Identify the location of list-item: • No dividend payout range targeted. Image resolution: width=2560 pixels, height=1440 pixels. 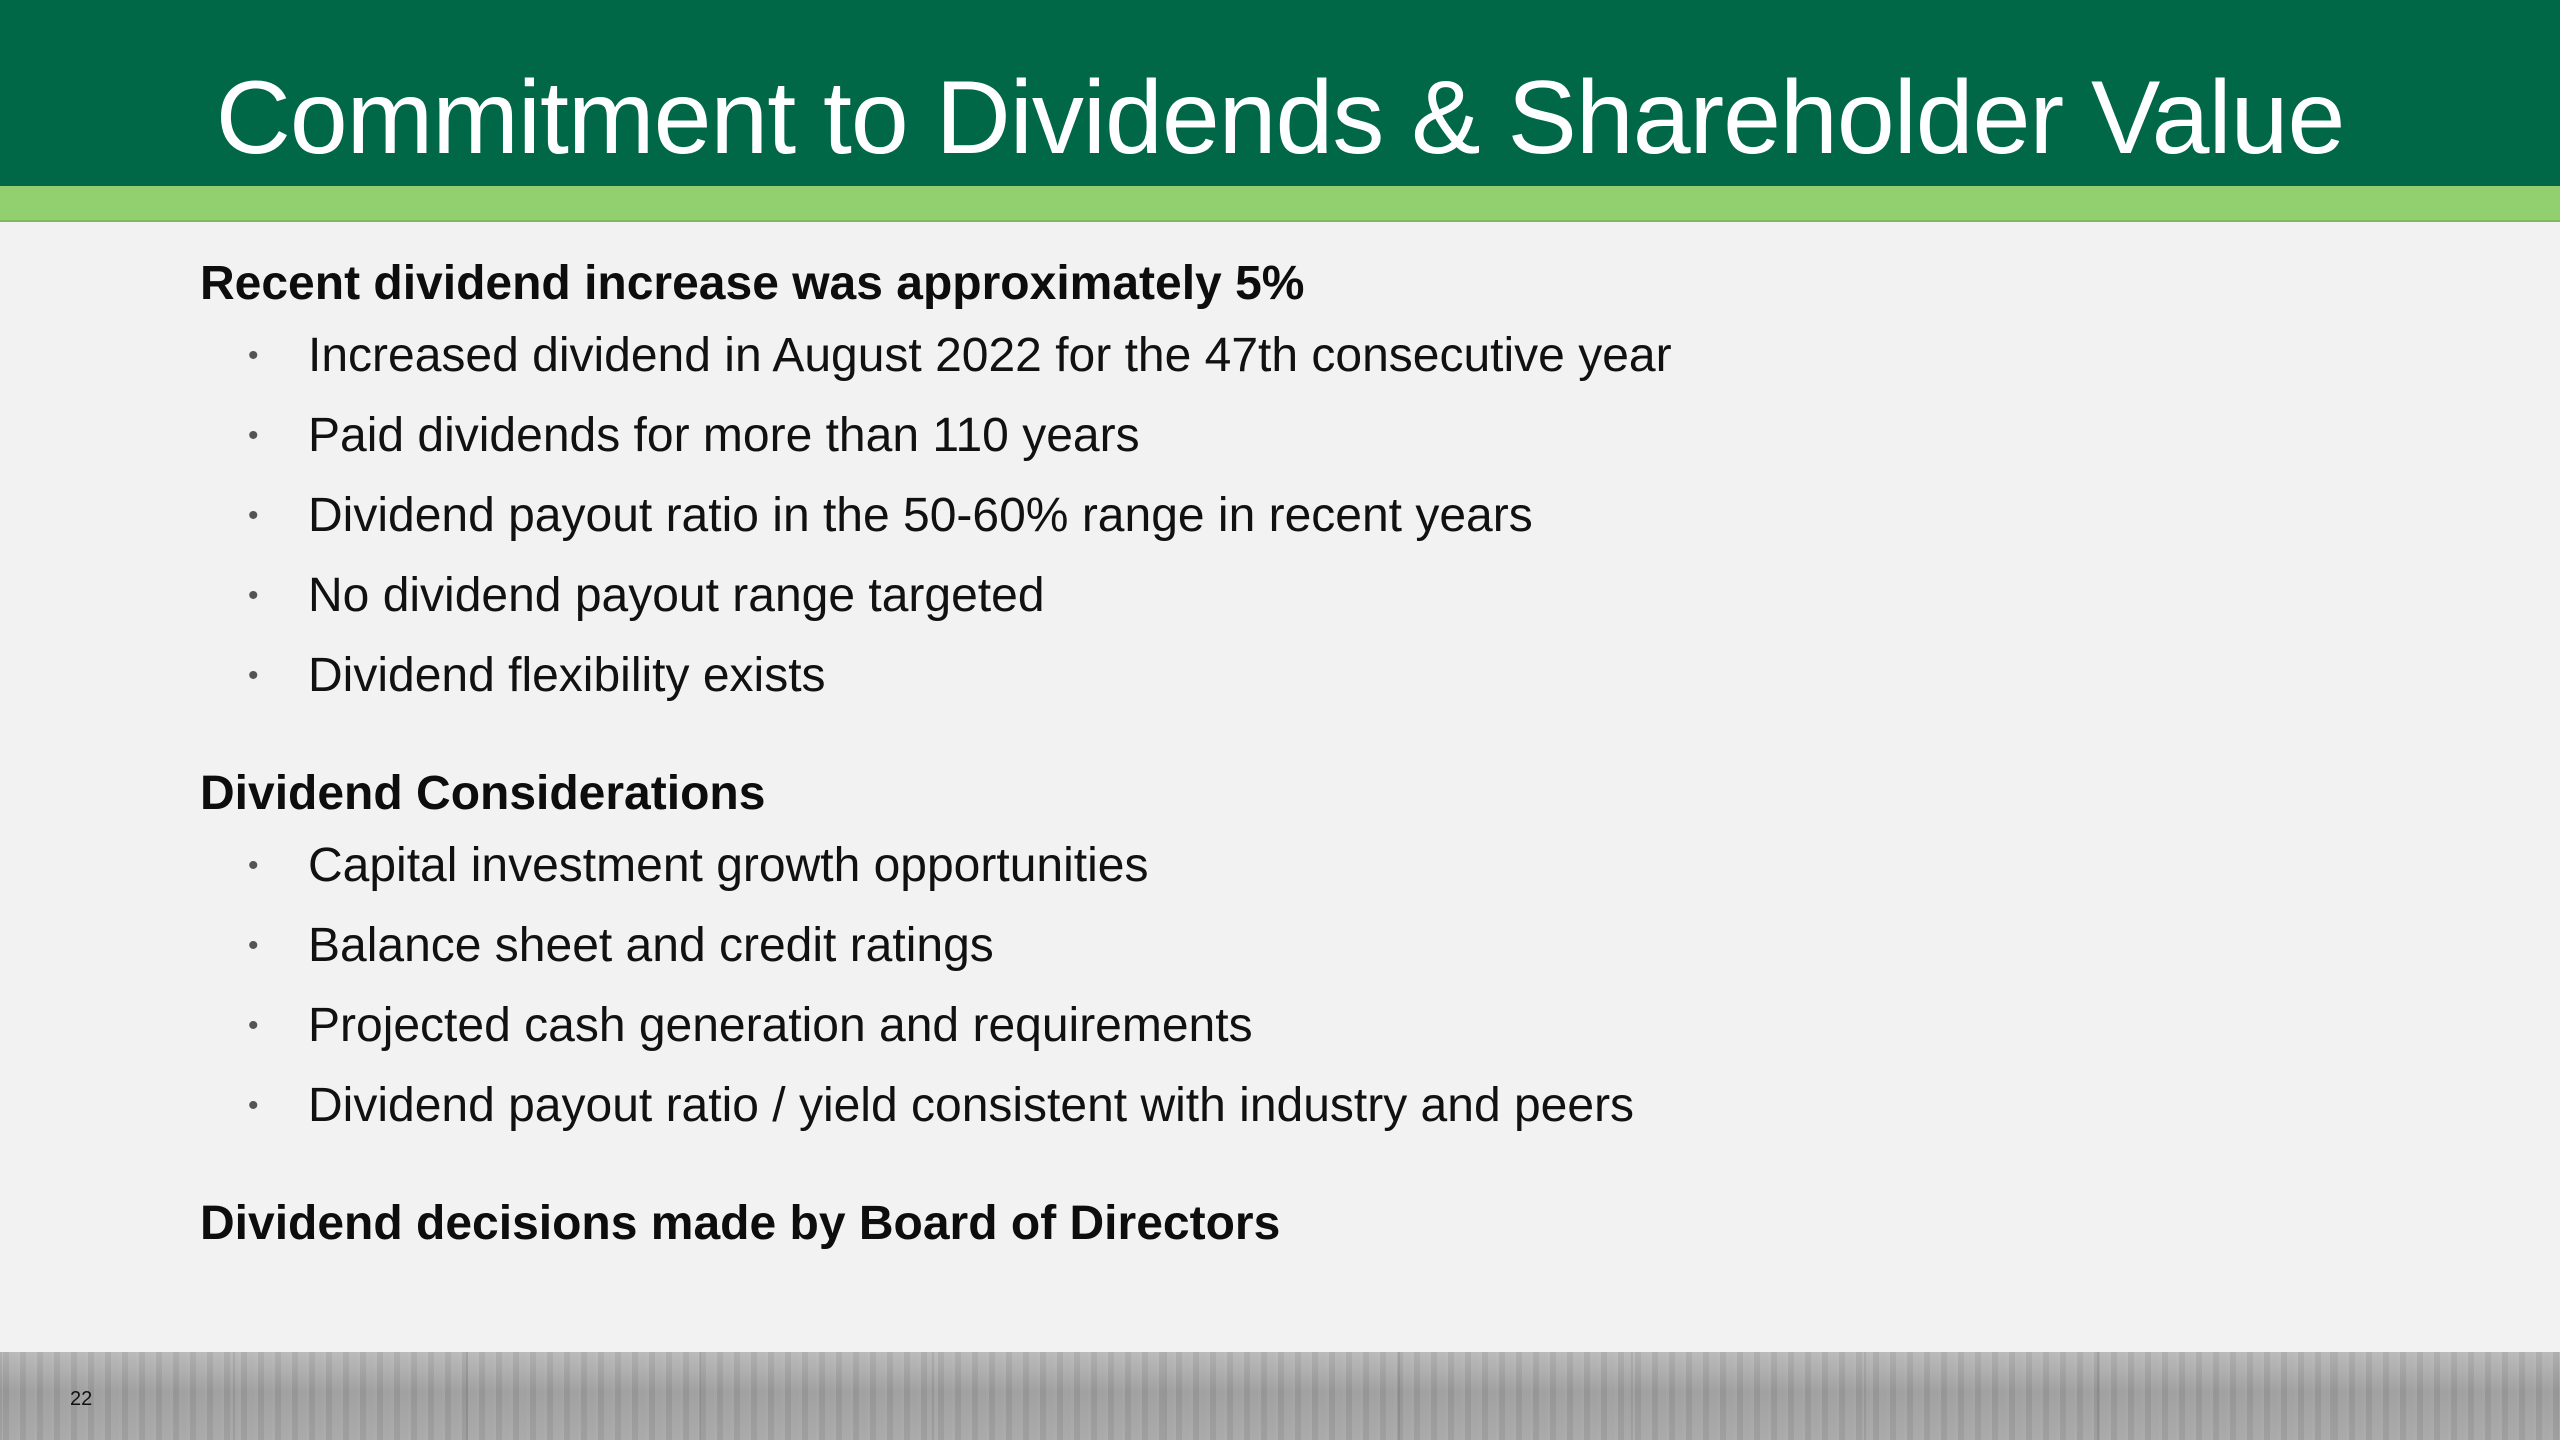
(1300, 596).